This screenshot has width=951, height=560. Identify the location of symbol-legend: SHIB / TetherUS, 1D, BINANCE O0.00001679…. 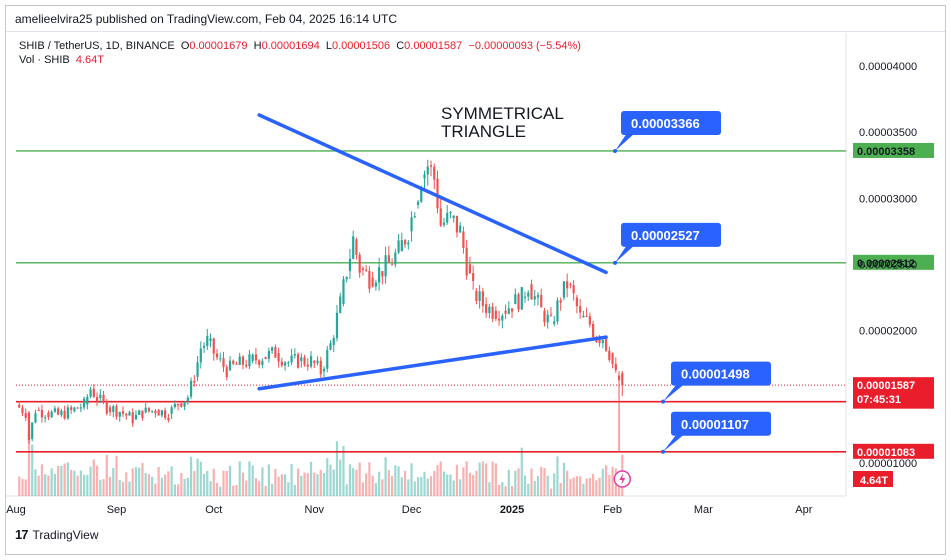
(300, 53).